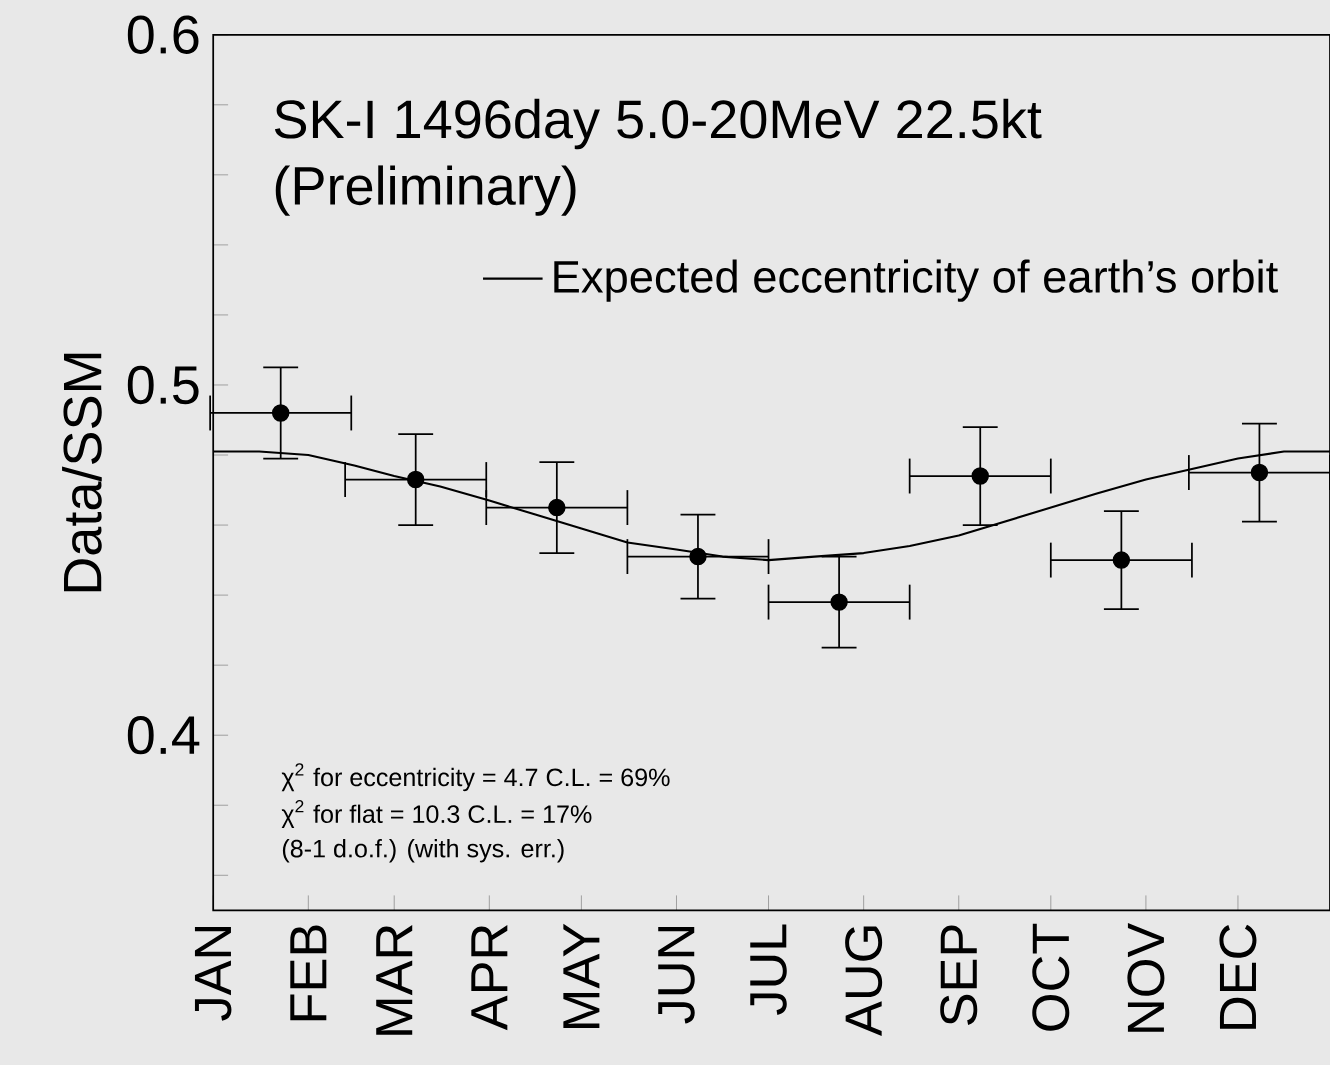 Image resolution: width=1330 pixels, height=1065 pixels. Describe the element at coordinates (163, 34) in the screenshot. I see `y-tick-label: 0.6` at that location.